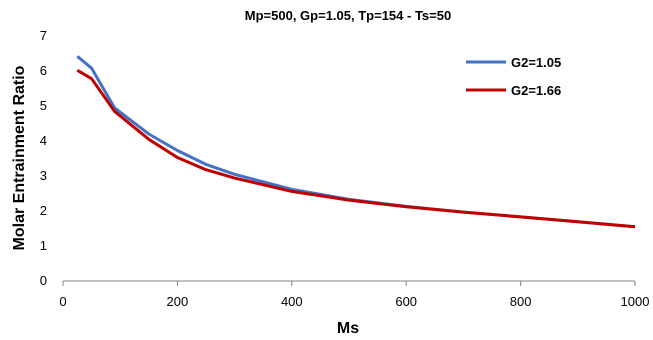  I want to click on x-tick-label: 1000, so click(635, 301).